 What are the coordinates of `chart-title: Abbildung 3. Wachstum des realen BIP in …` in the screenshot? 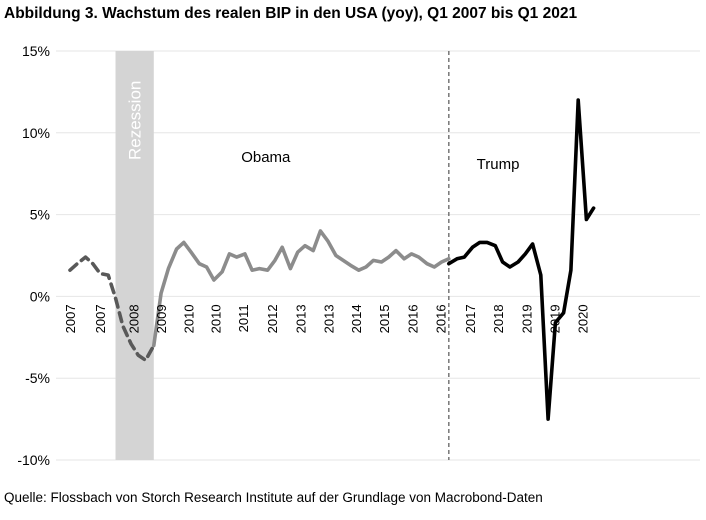 It's located at (291, 13).